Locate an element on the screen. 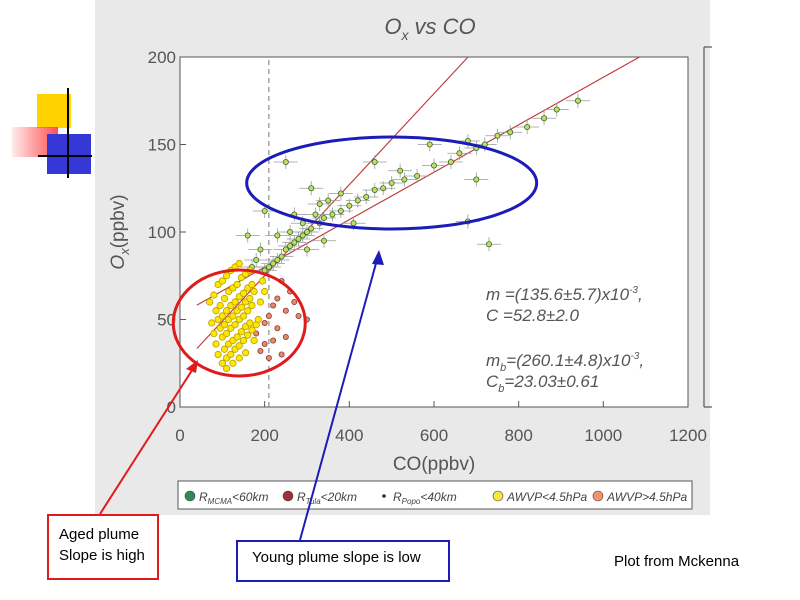  legend-box is located at coordinates (435, 495).